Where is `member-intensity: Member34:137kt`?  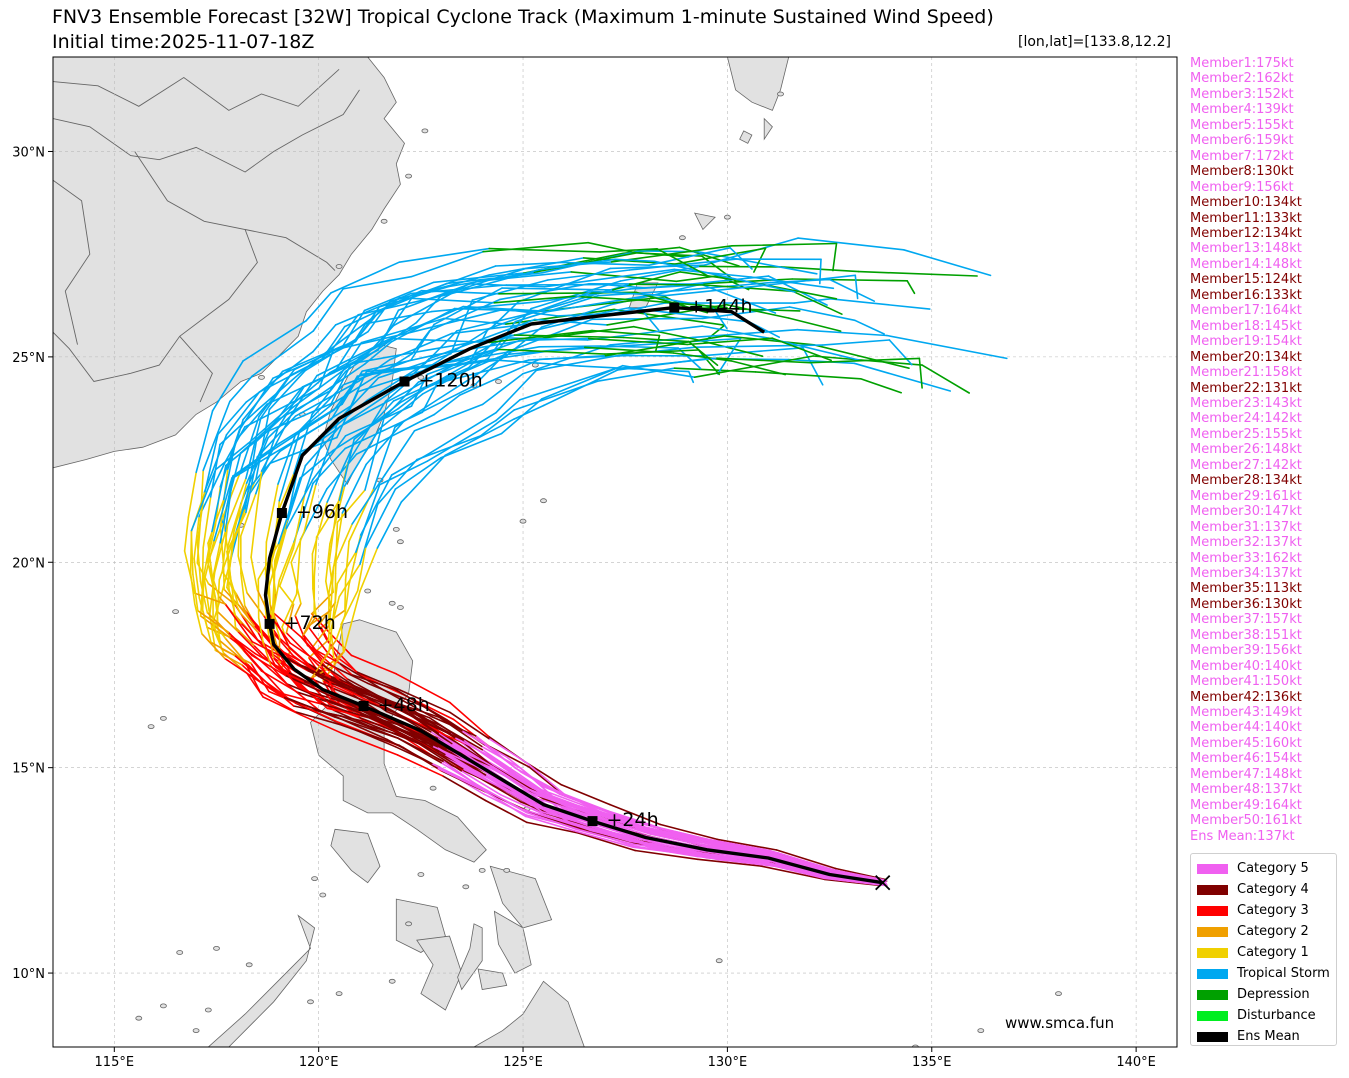
member-intensity: Member34:137kt is located at coordinates (1246, 573).